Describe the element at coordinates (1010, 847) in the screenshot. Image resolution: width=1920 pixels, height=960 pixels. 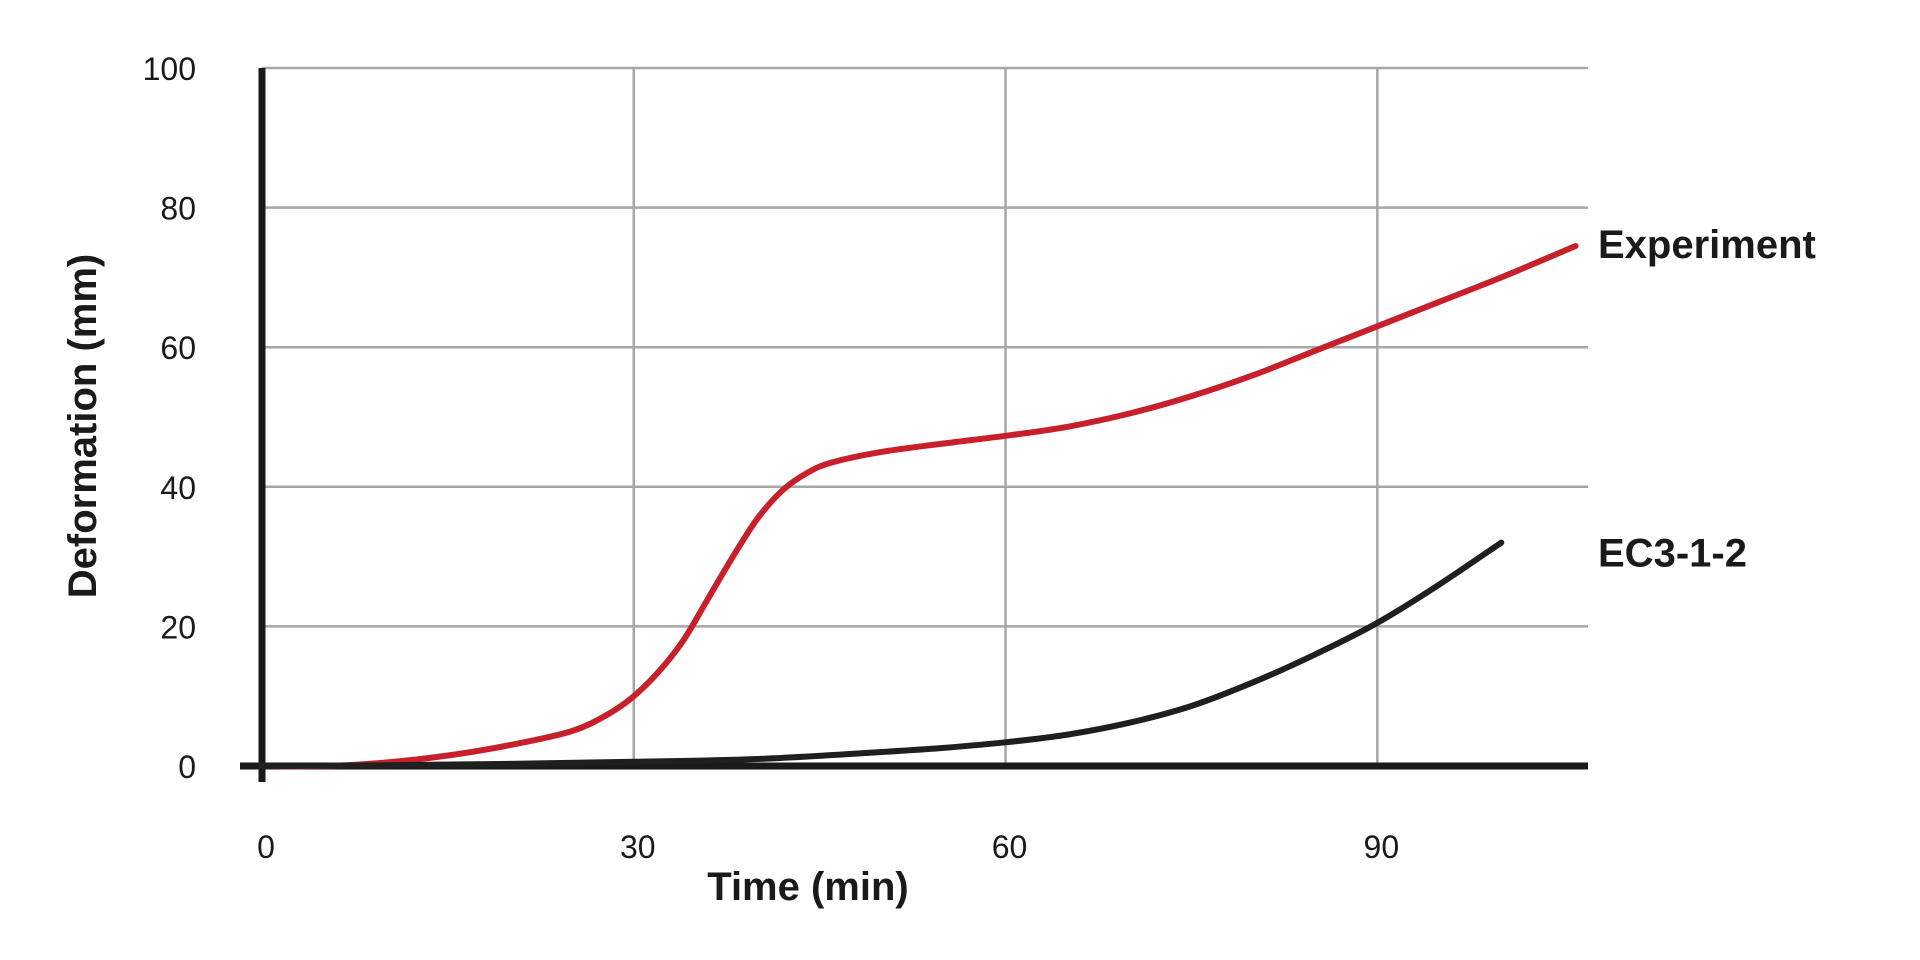
I see `x-tick-label: 60` at that location.